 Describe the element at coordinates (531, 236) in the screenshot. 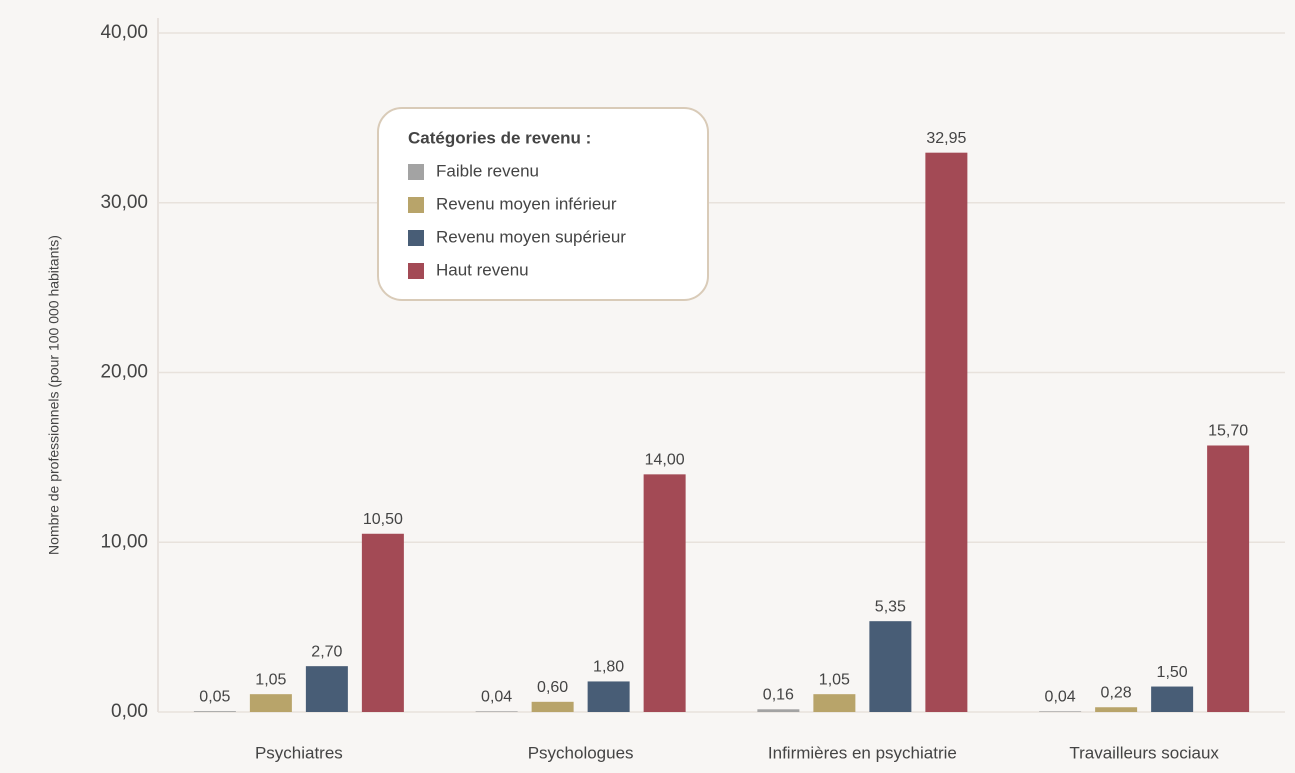

I see `legend-label: Revenu moyen supérieur` at that location.